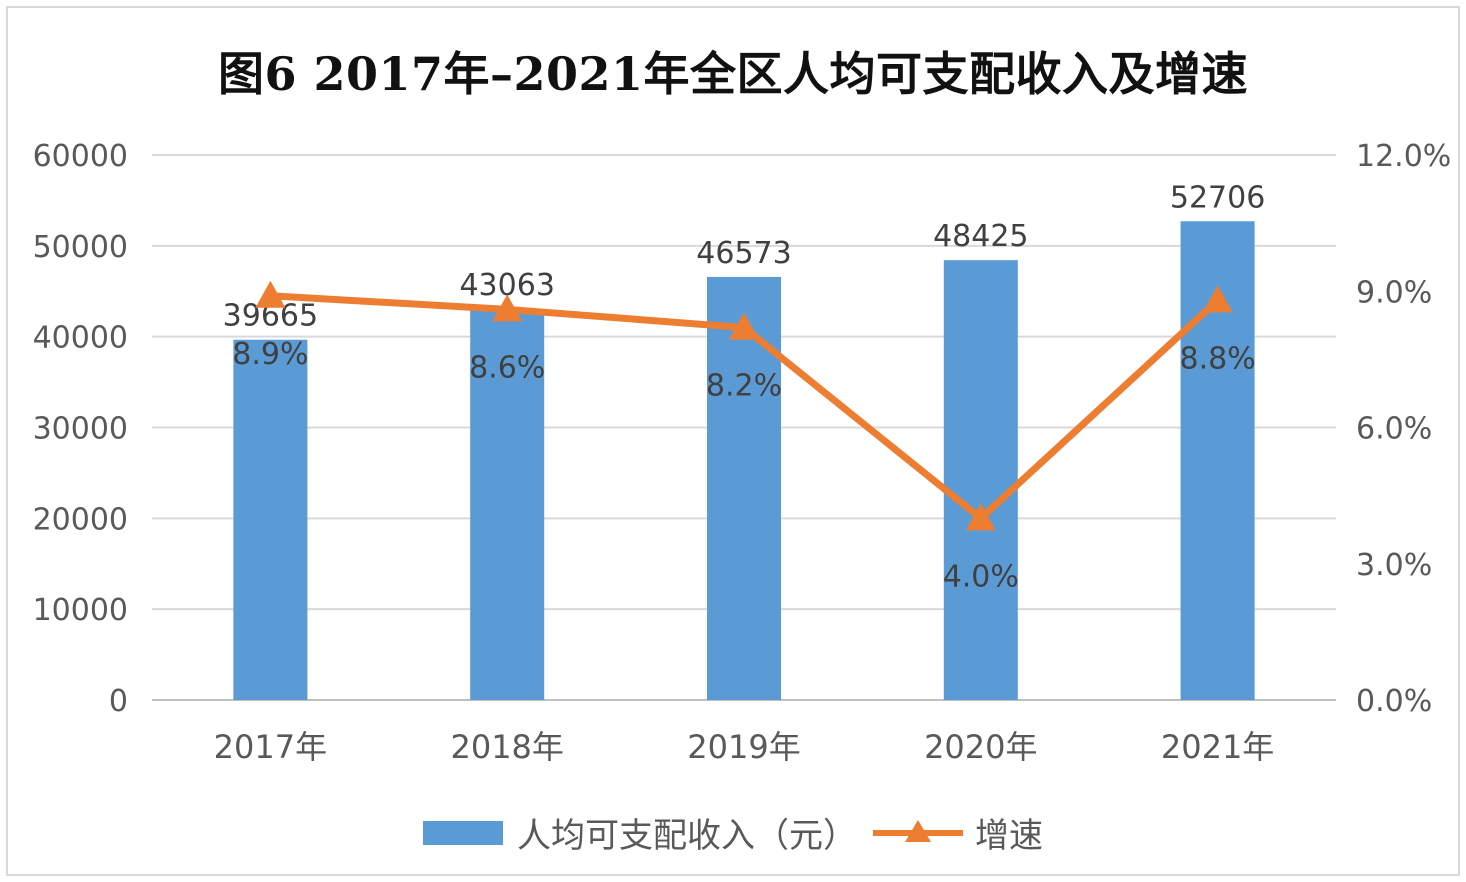 The height and width of the screenshot is (882, 1466). What do you see at coordinates (1394, 292) in the screenshot?
I see `right-axis-tick-label: 9.0%` at bounding box center [1394, 292].